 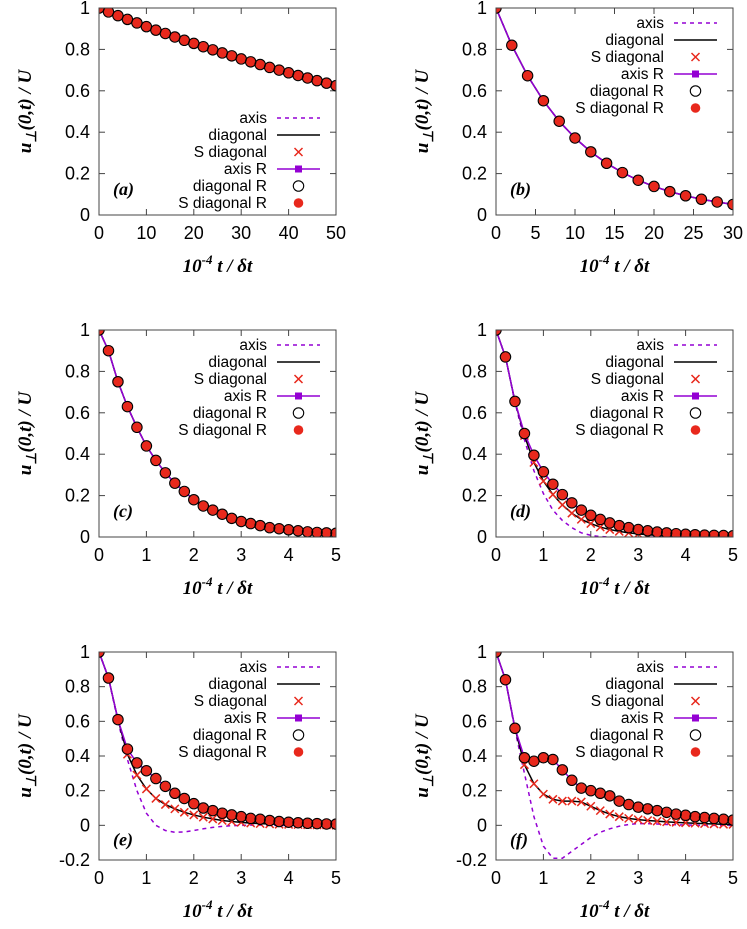 I want to click on x-tick-label: 10, so click(x=146, y=233).